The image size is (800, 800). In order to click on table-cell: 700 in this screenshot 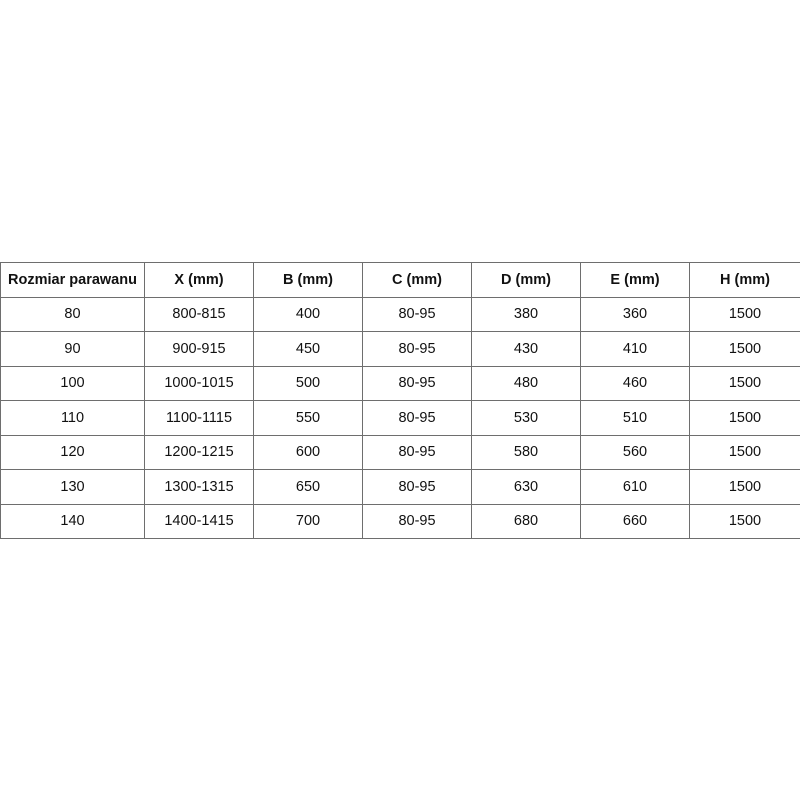, I will do `click(308, 521)`.